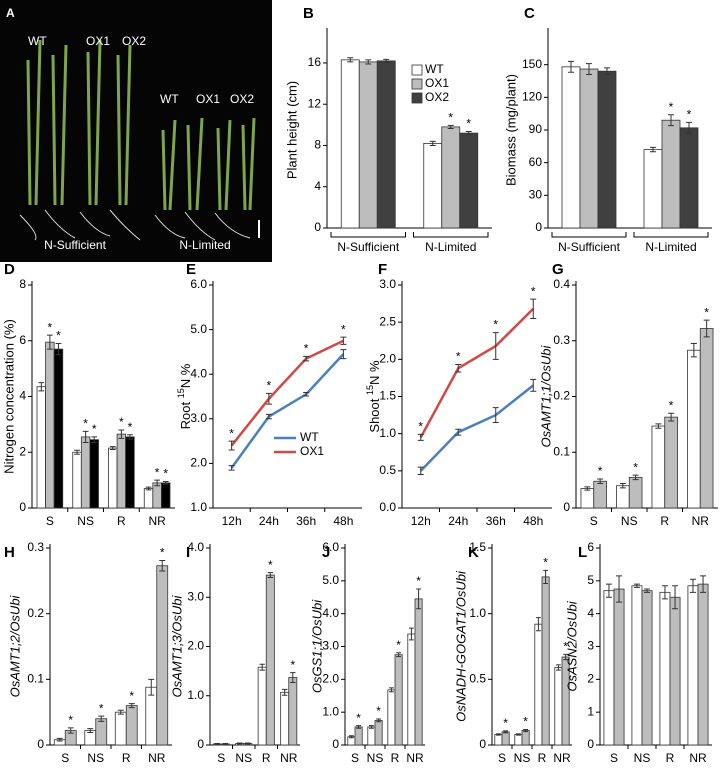 This screenshot has width=724, height=775. Describe the element at coordinates (437, 97) in the screenshot. I see `legend-label: OX2` at that location.